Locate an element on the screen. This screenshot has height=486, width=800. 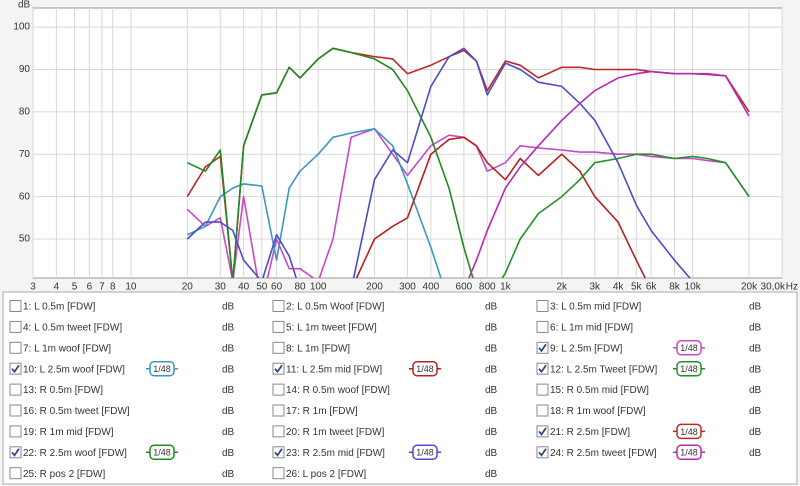
legend-label: 13: R 0.5m [FDW] is located at coordinates (63, 390).